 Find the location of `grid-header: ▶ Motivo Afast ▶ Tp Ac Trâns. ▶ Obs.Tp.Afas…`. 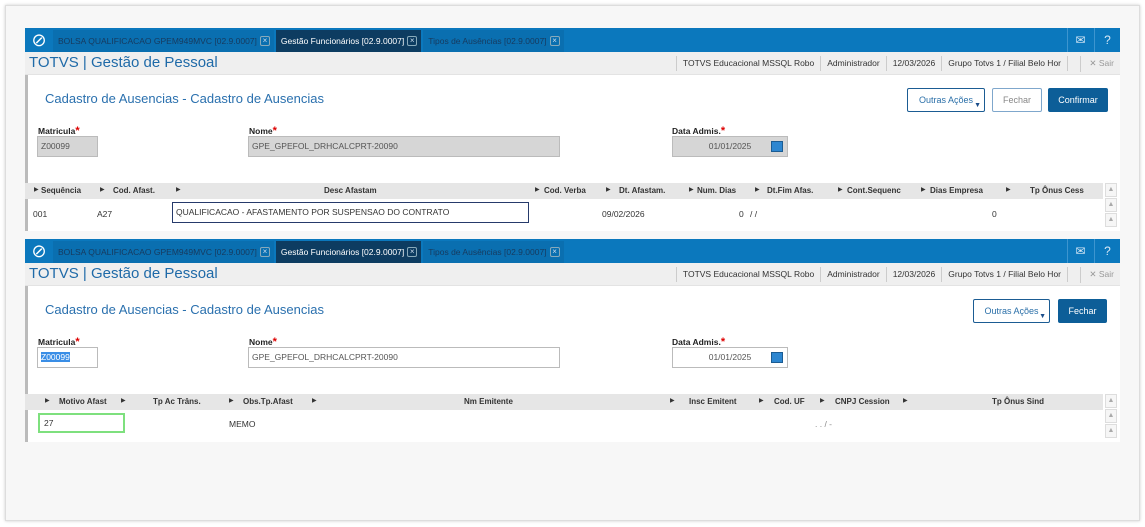

grid-header: ▶ Motivo Afast ▶ Tp Ac Trâns. ▶ Obs.Tp.Afas… is located at coordinates (564, 402).